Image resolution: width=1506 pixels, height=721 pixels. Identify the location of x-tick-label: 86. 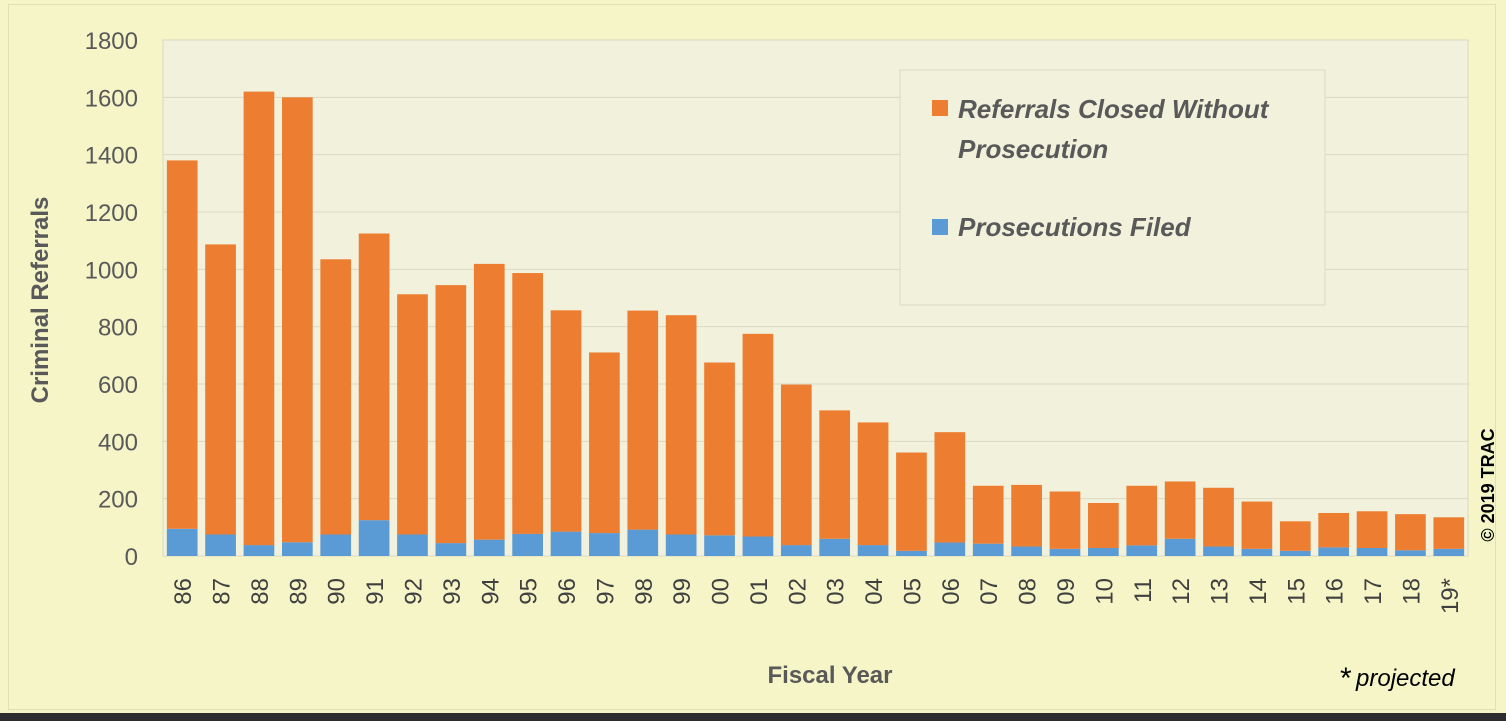
(183, 591).